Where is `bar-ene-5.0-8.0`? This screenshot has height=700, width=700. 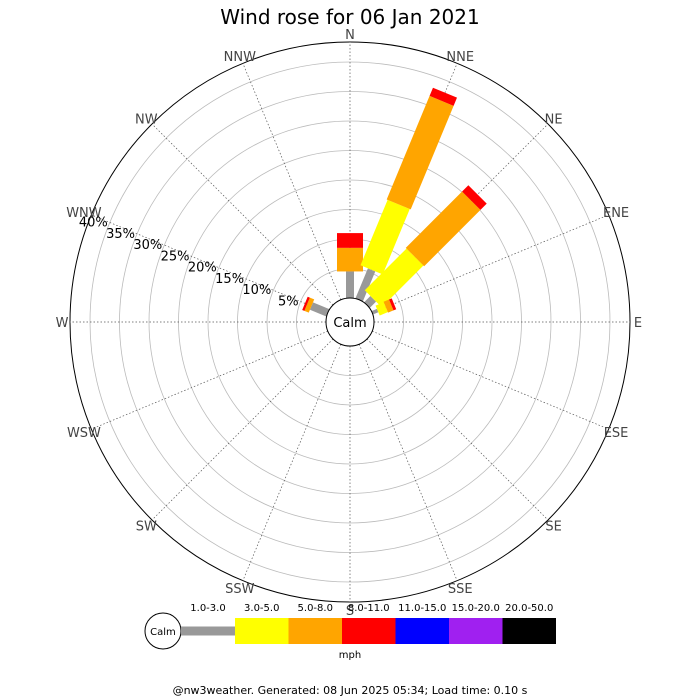
bar-ene-5.0-8.0 is located at coordinates (388, 306).